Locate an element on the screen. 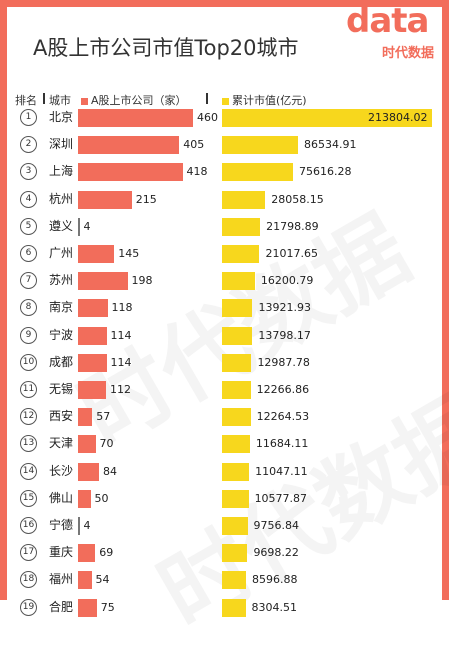  companies-value-label: 54 is located at coordinates (102, 580).